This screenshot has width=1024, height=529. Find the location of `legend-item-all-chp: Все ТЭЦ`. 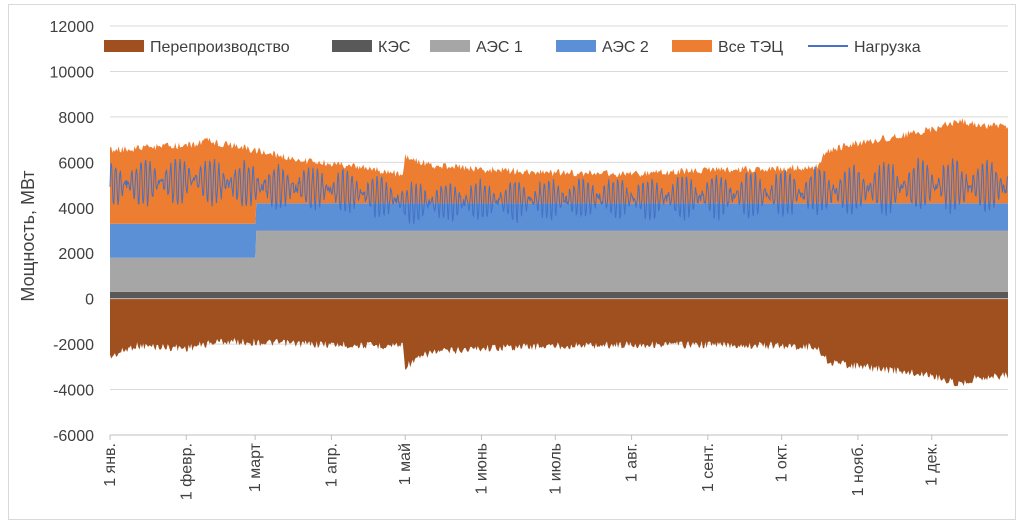

legend-item-all-chp: Все ТЭЦ is located at coordinates (727, 47).